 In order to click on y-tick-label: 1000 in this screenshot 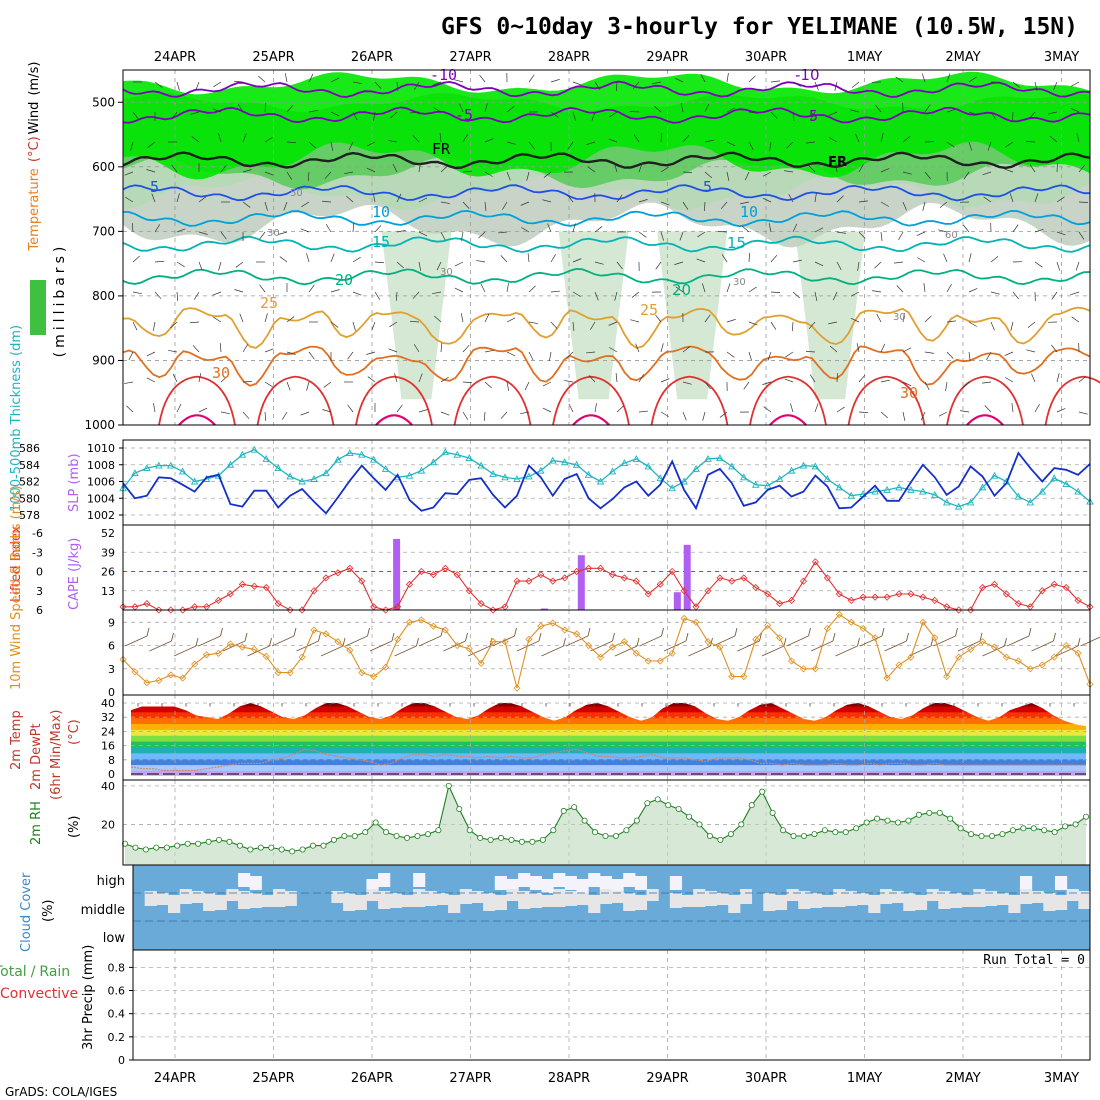, I will do `click(99, 425)`.